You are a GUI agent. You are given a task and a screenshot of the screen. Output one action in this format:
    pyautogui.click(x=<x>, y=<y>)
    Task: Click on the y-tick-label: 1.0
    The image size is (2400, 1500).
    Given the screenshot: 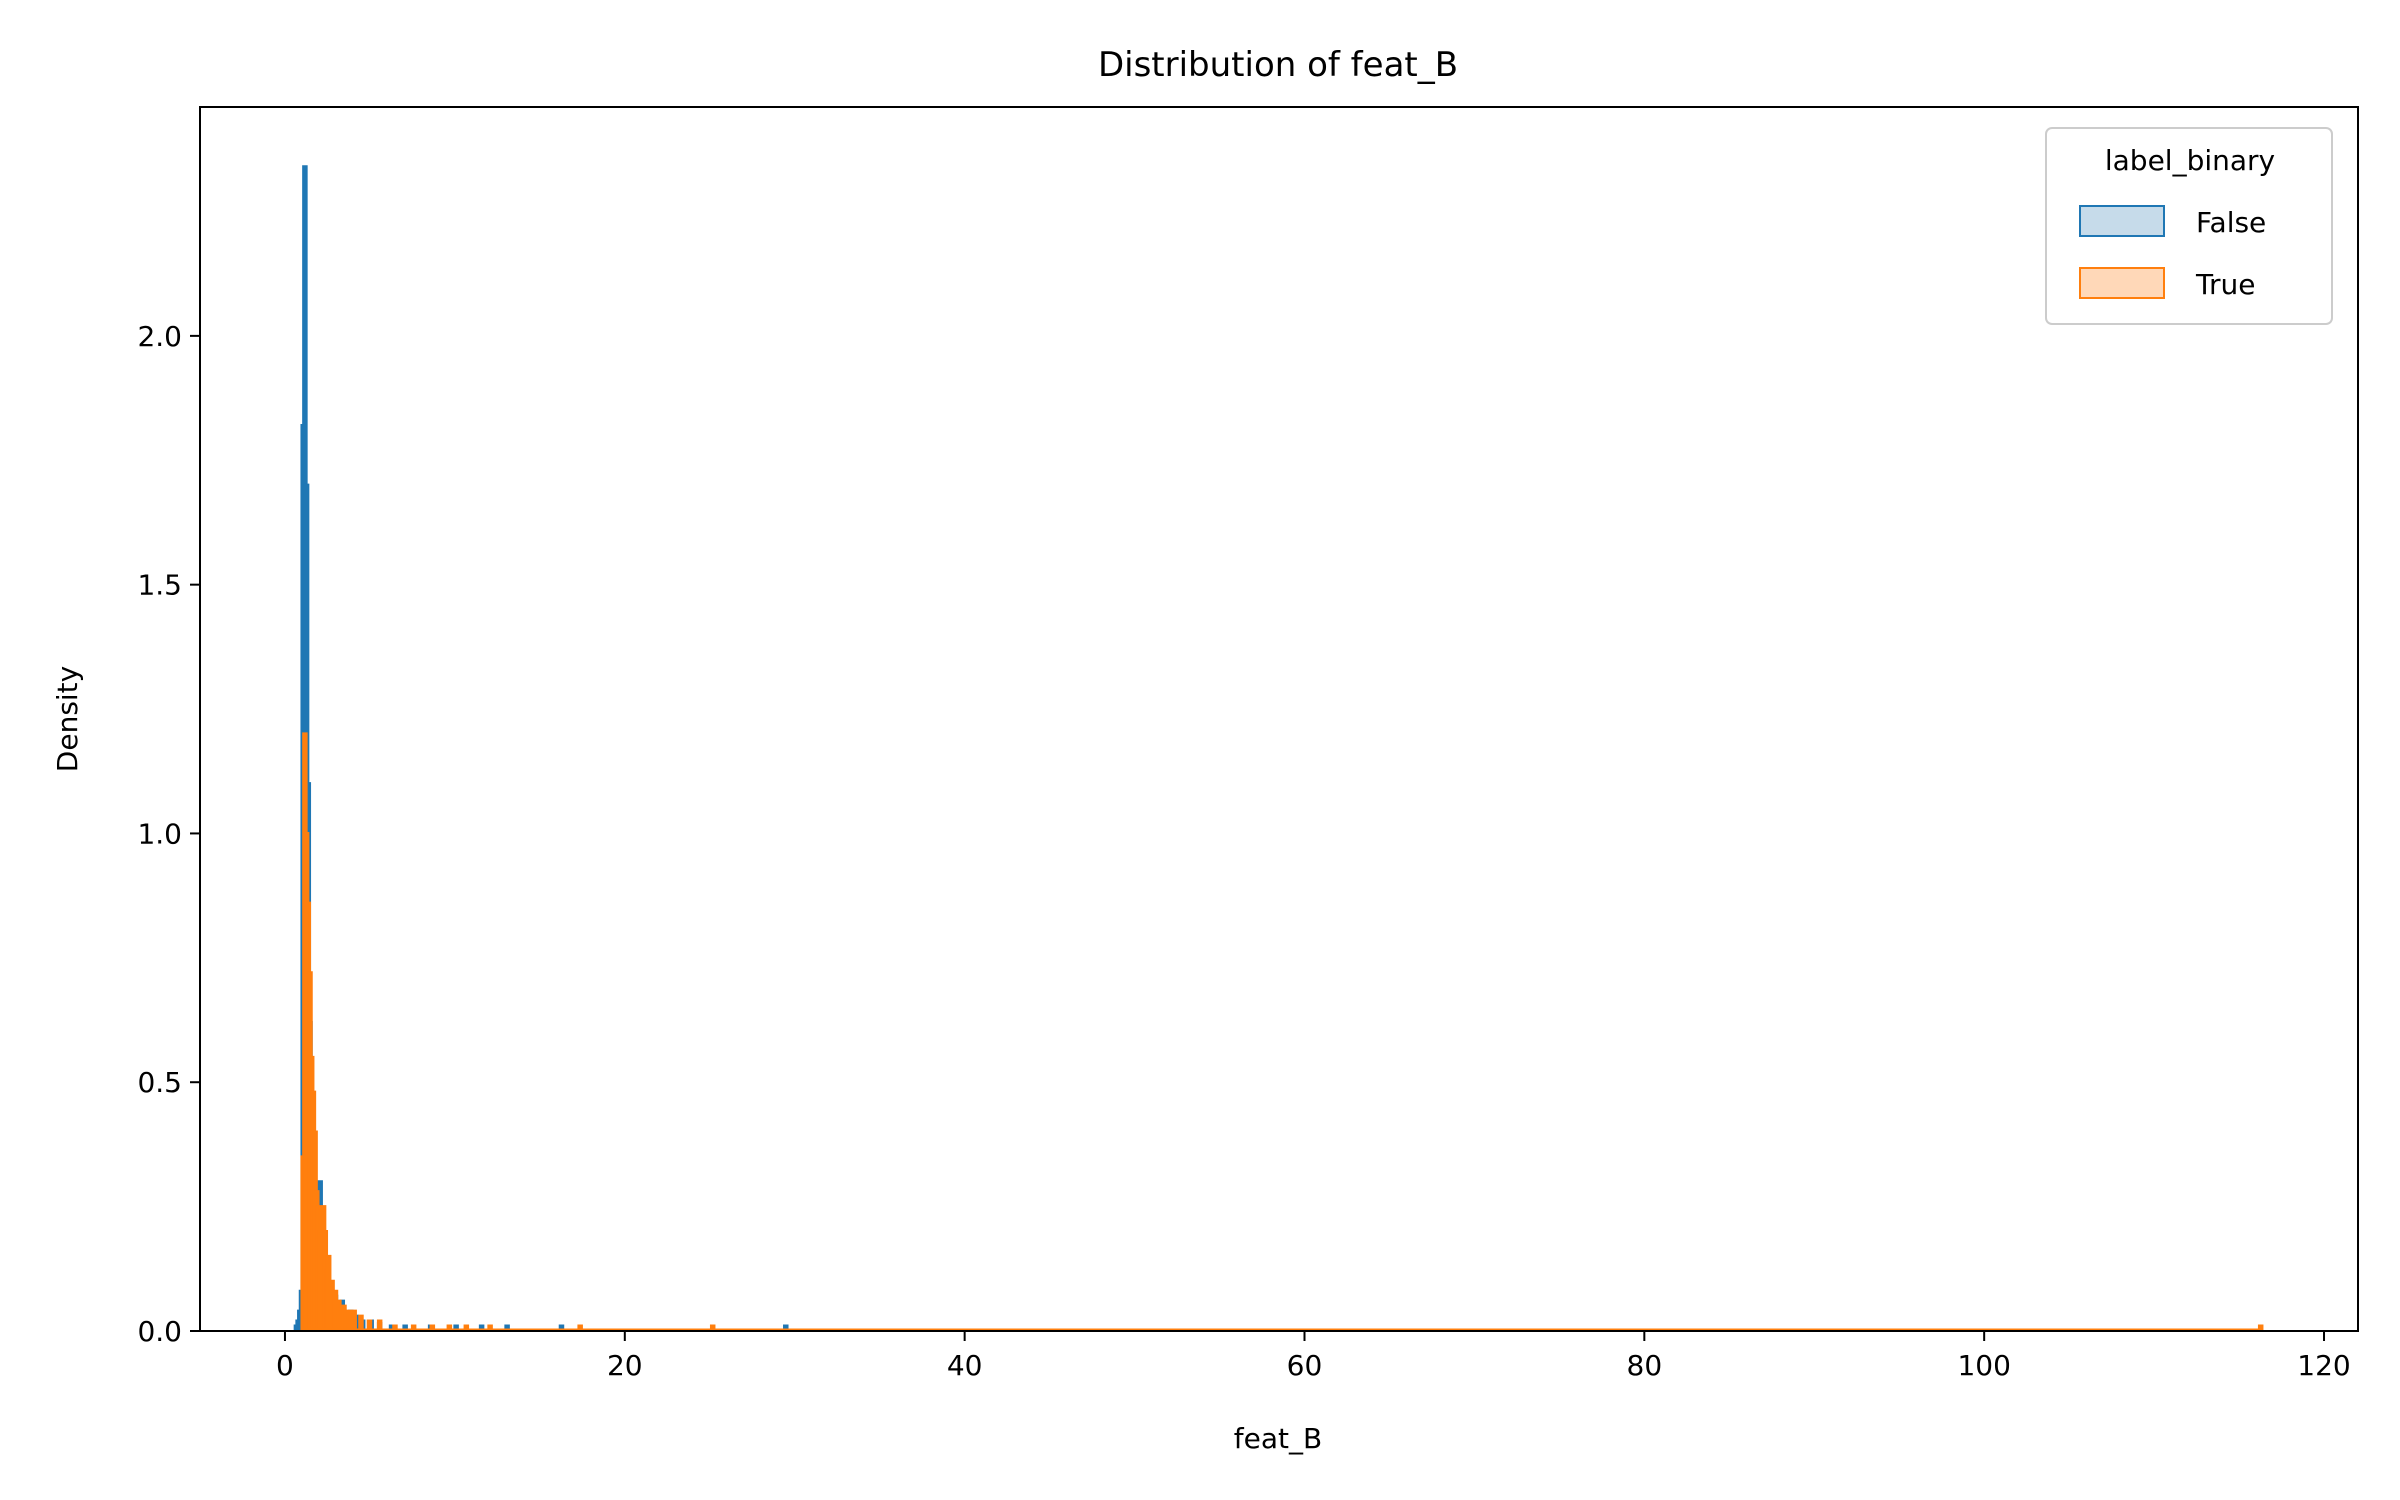 What is the action you would take?
    pyautogui.click(x=159, y=833)
    